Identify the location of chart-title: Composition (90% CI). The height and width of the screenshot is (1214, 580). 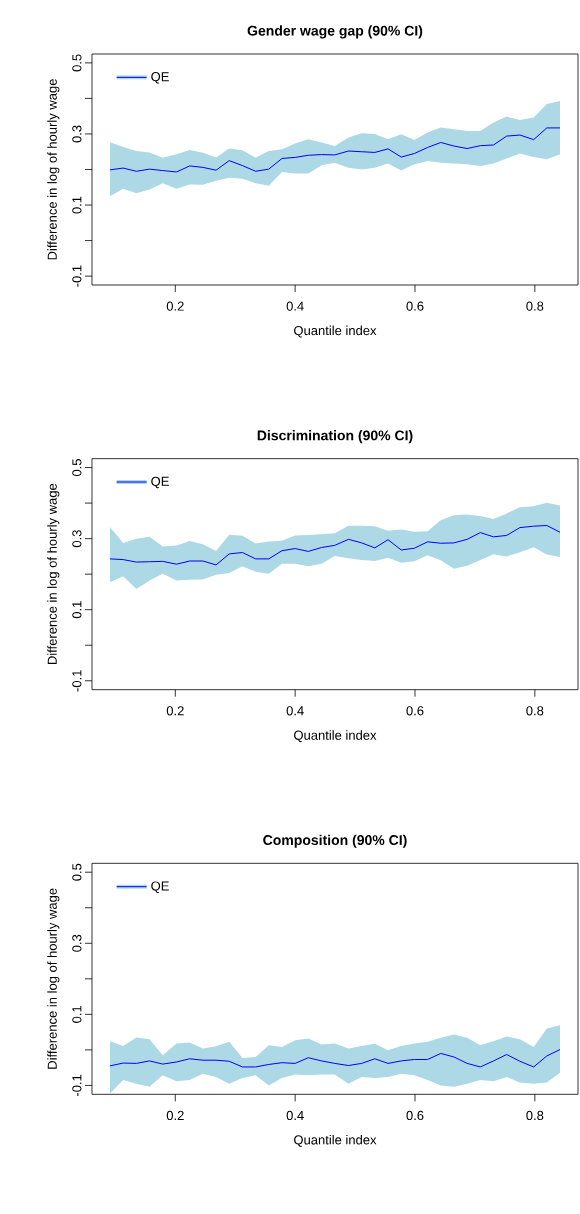
(335, 841).